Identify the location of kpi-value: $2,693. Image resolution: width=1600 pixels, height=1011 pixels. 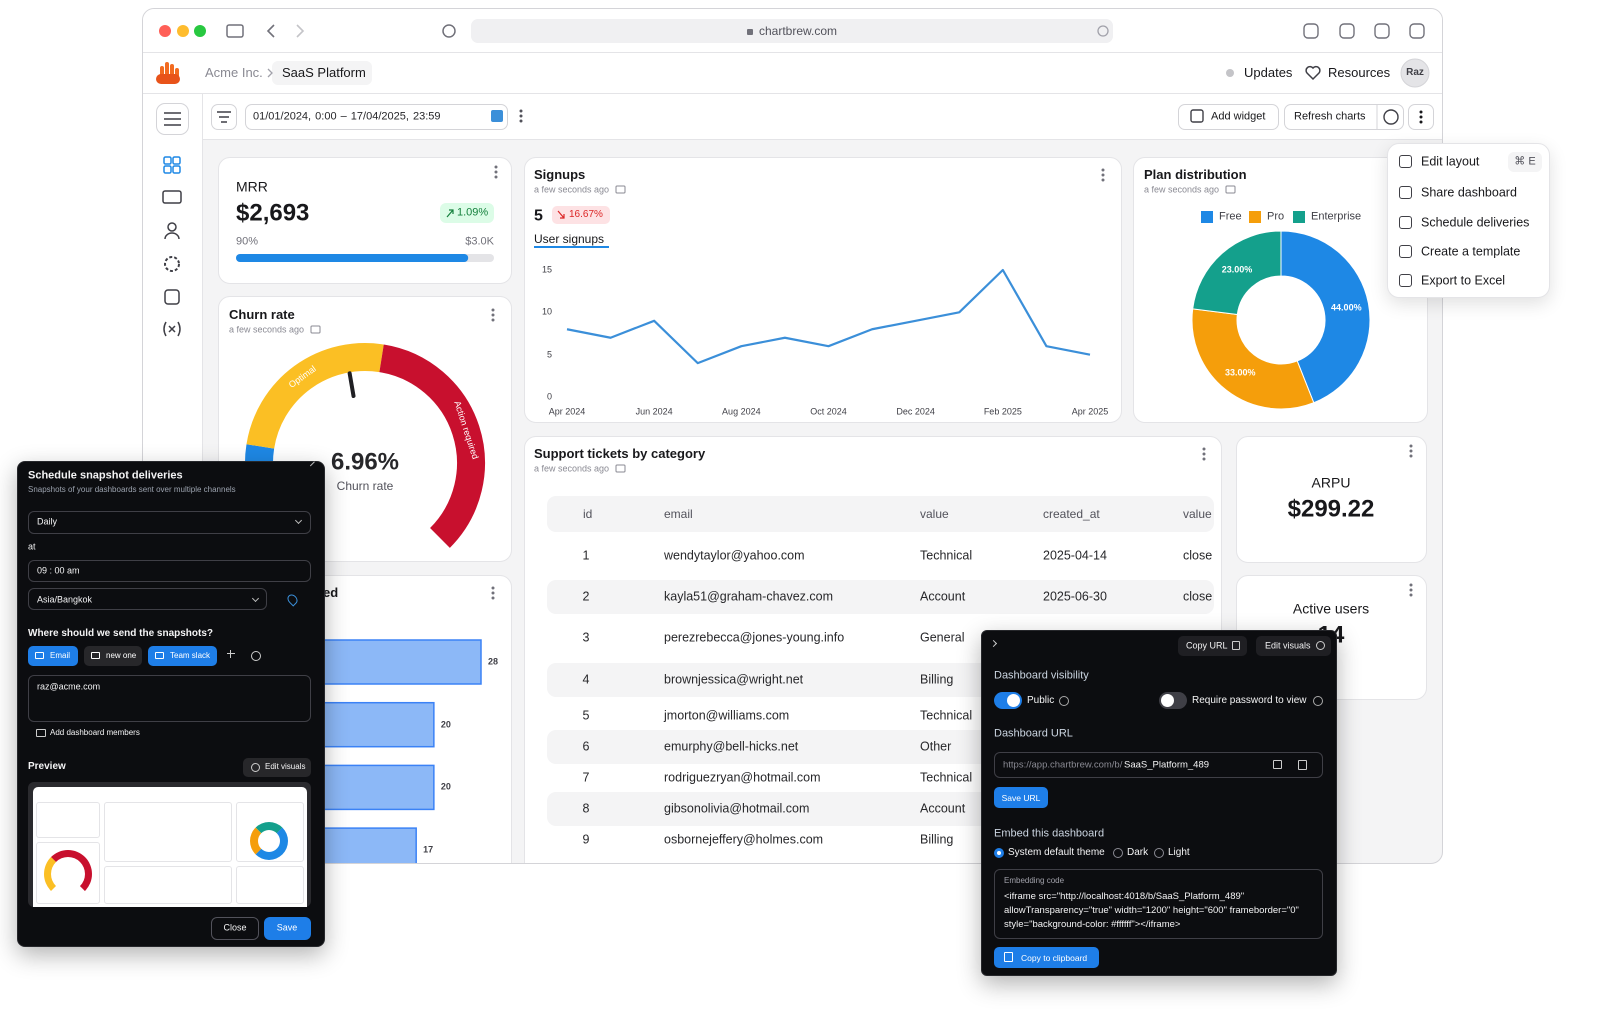
(273, 213).